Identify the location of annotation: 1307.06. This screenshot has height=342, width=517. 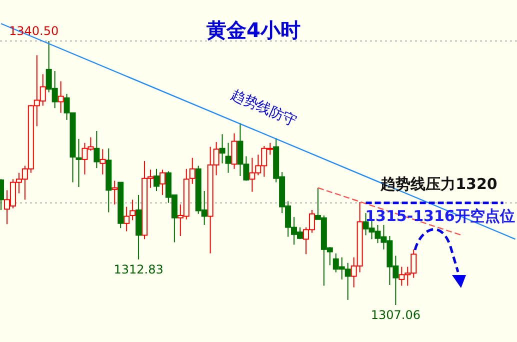
(395, 315).